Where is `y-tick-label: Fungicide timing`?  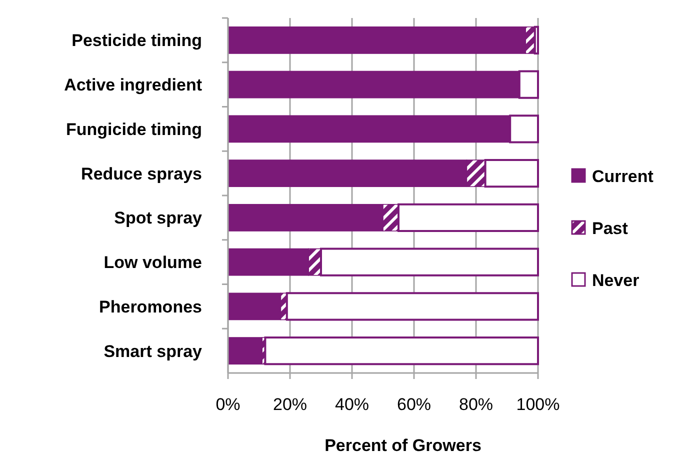
y-tick-label: Fungicide timing is located at coordinates (134, 129).